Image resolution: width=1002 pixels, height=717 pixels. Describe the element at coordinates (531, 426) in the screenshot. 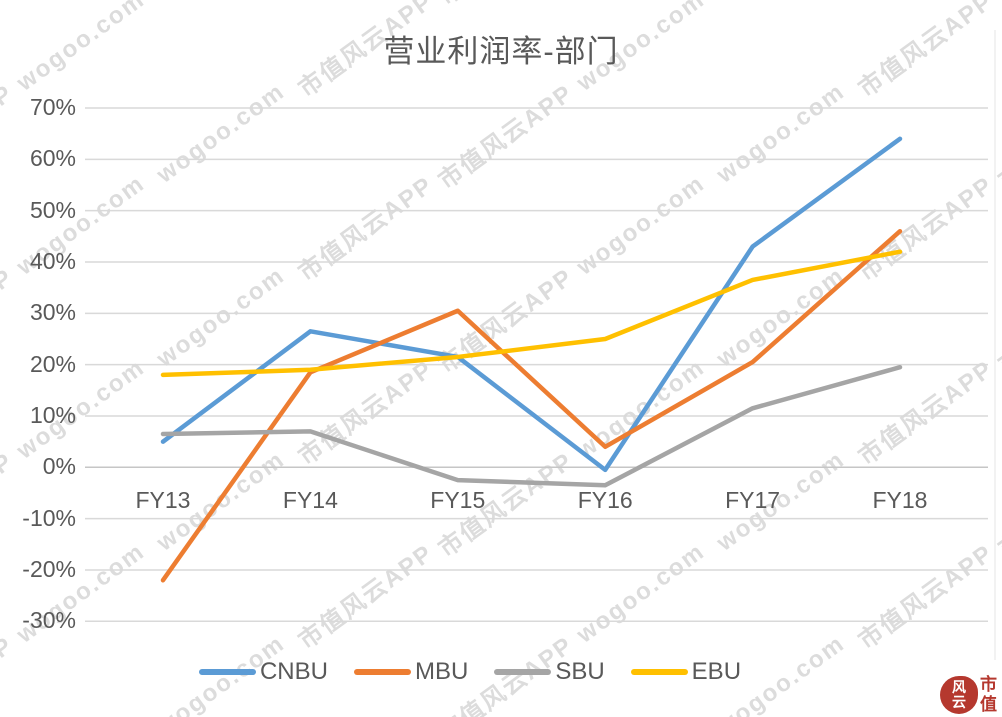

I see `series-line-SBU` at that location.